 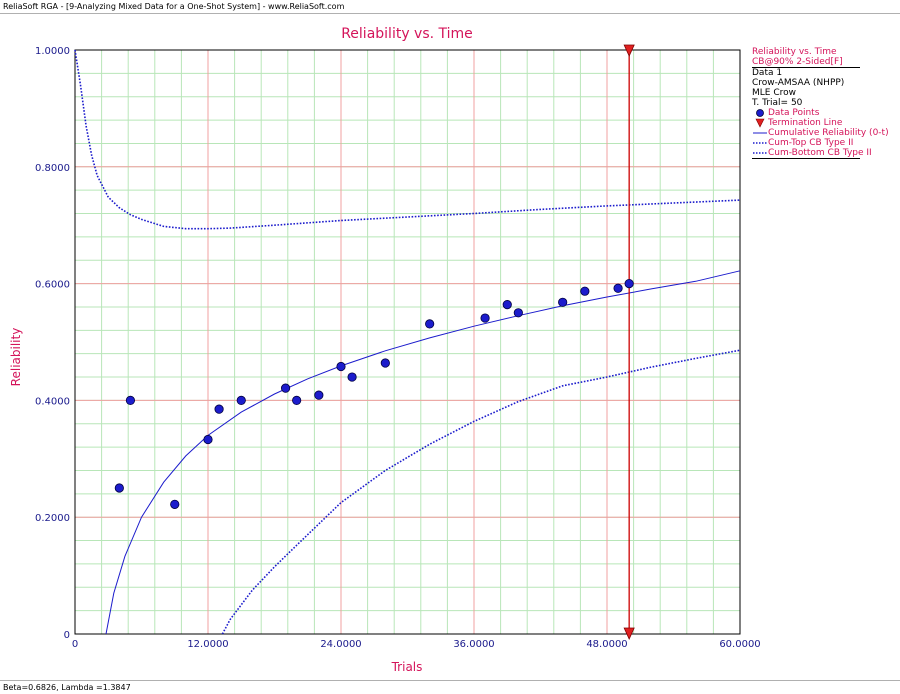 What do you see at coordinates (777, 103) in the screenshot?
I see `legend-info-trial: T. Trial= 50` at bounding box center [777, 103].